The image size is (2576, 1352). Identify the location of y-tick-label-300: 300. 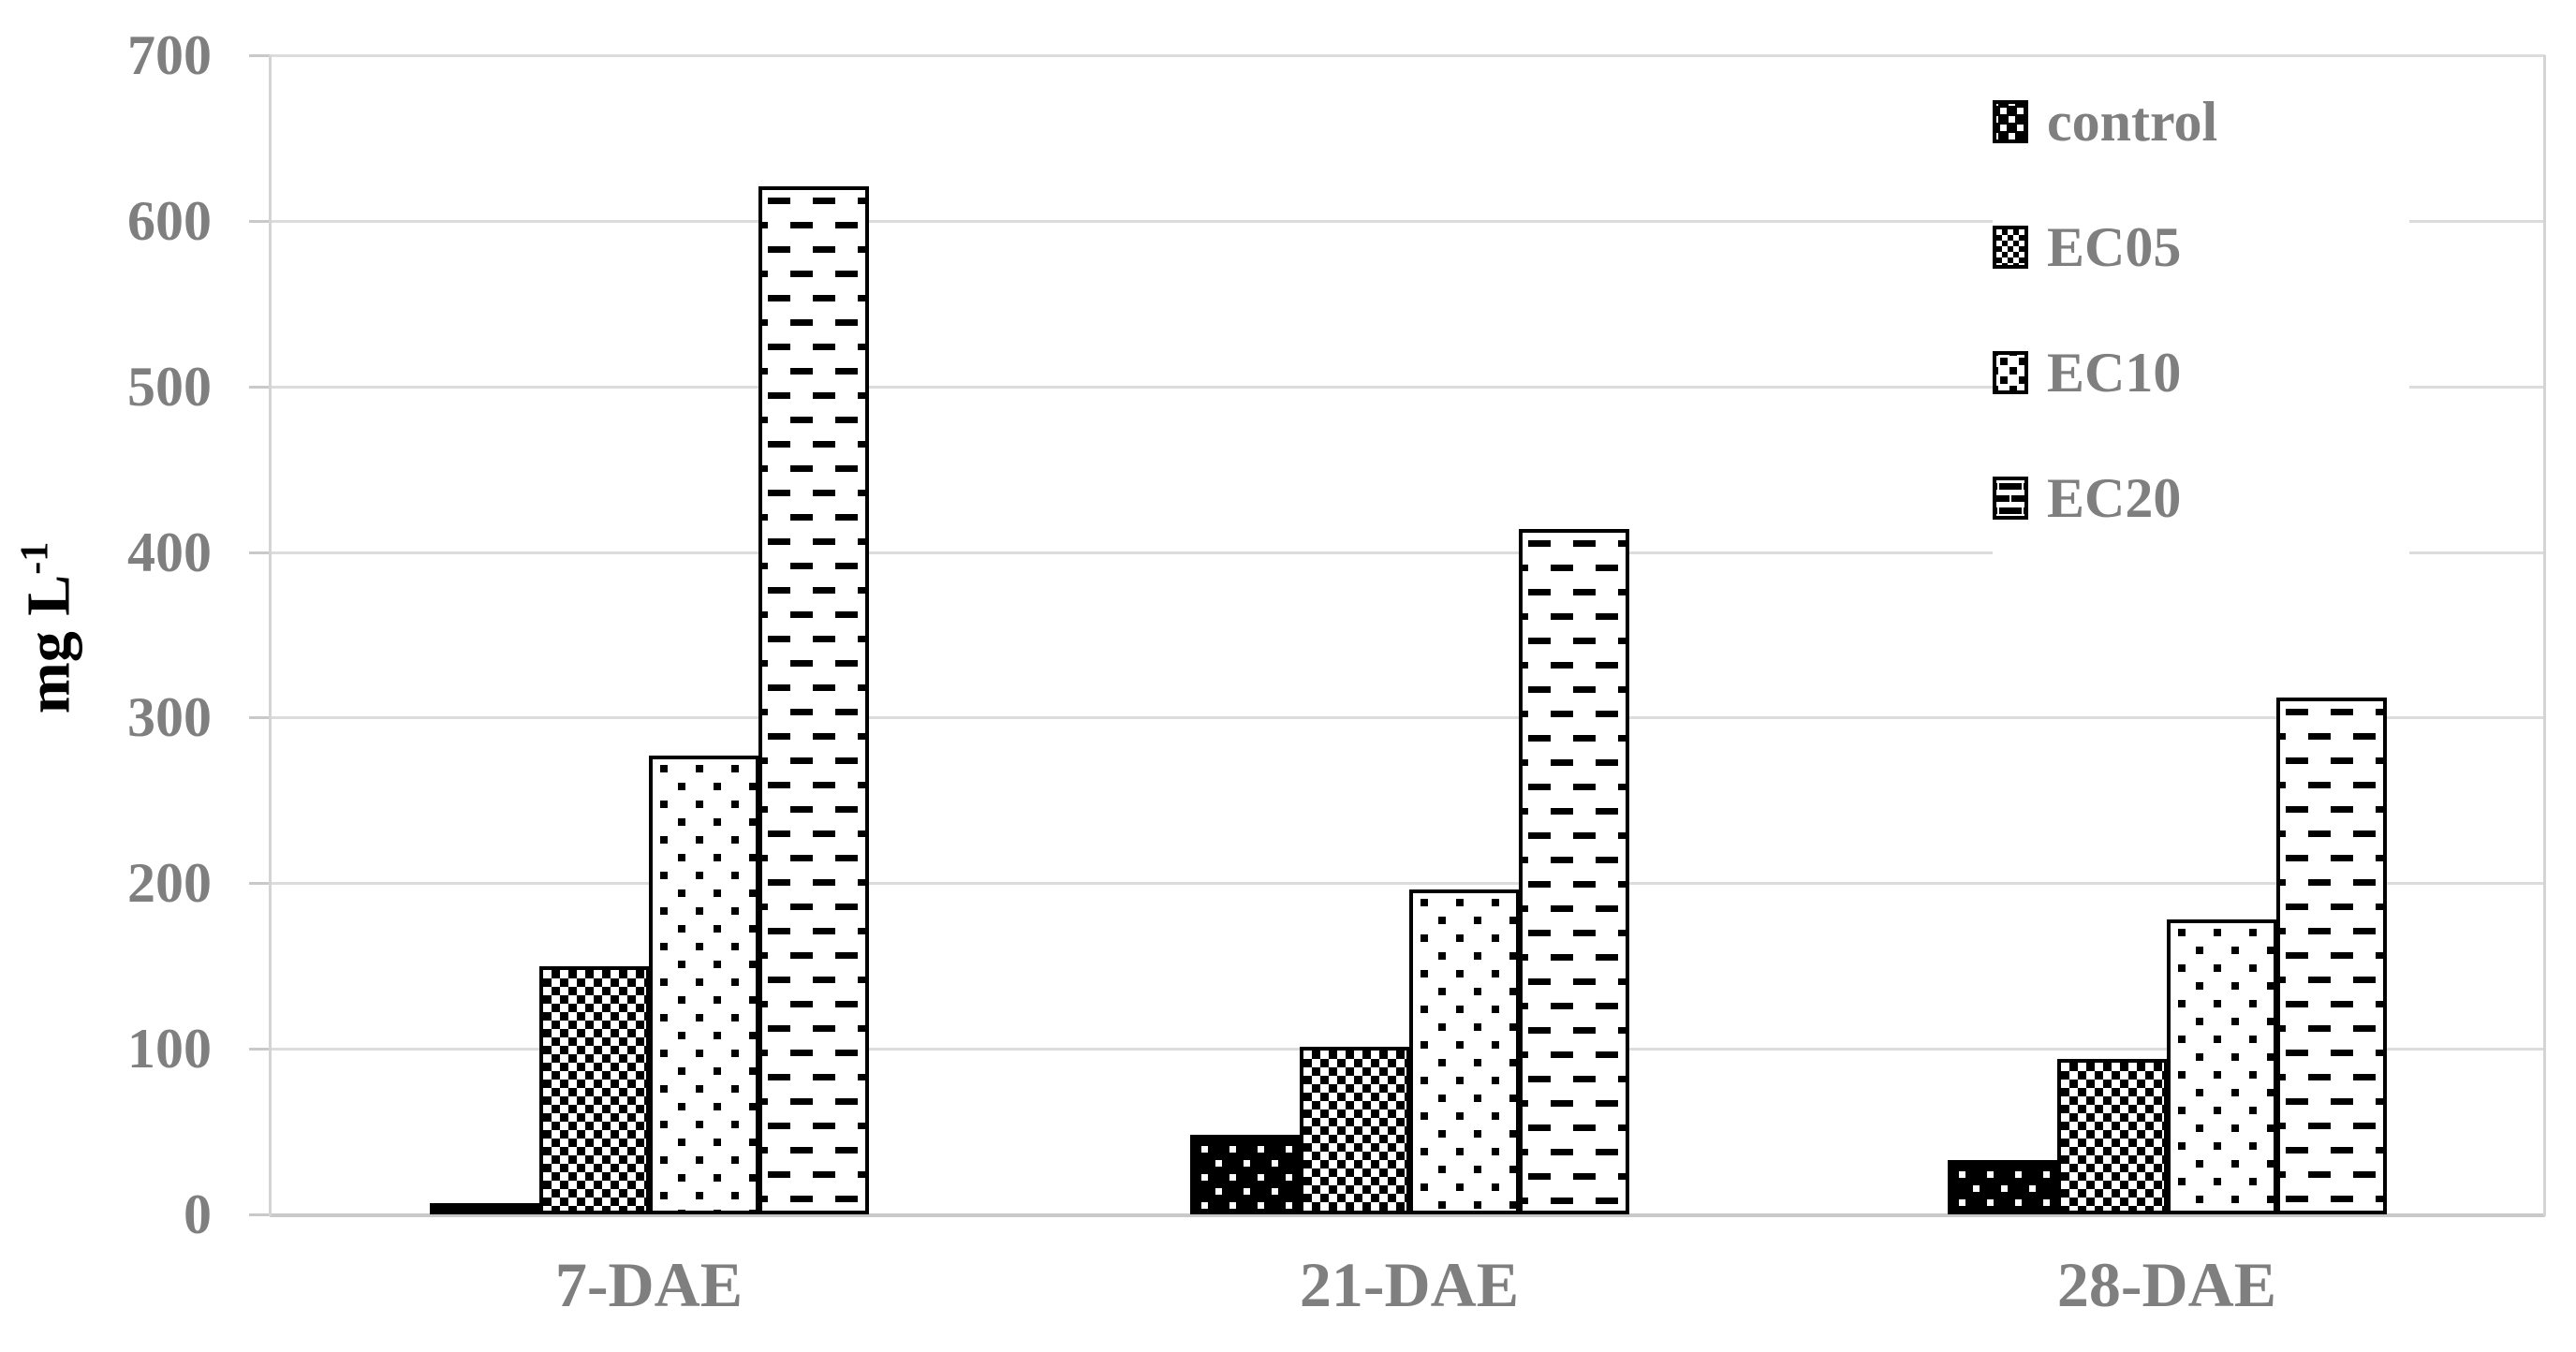
(169, 717).